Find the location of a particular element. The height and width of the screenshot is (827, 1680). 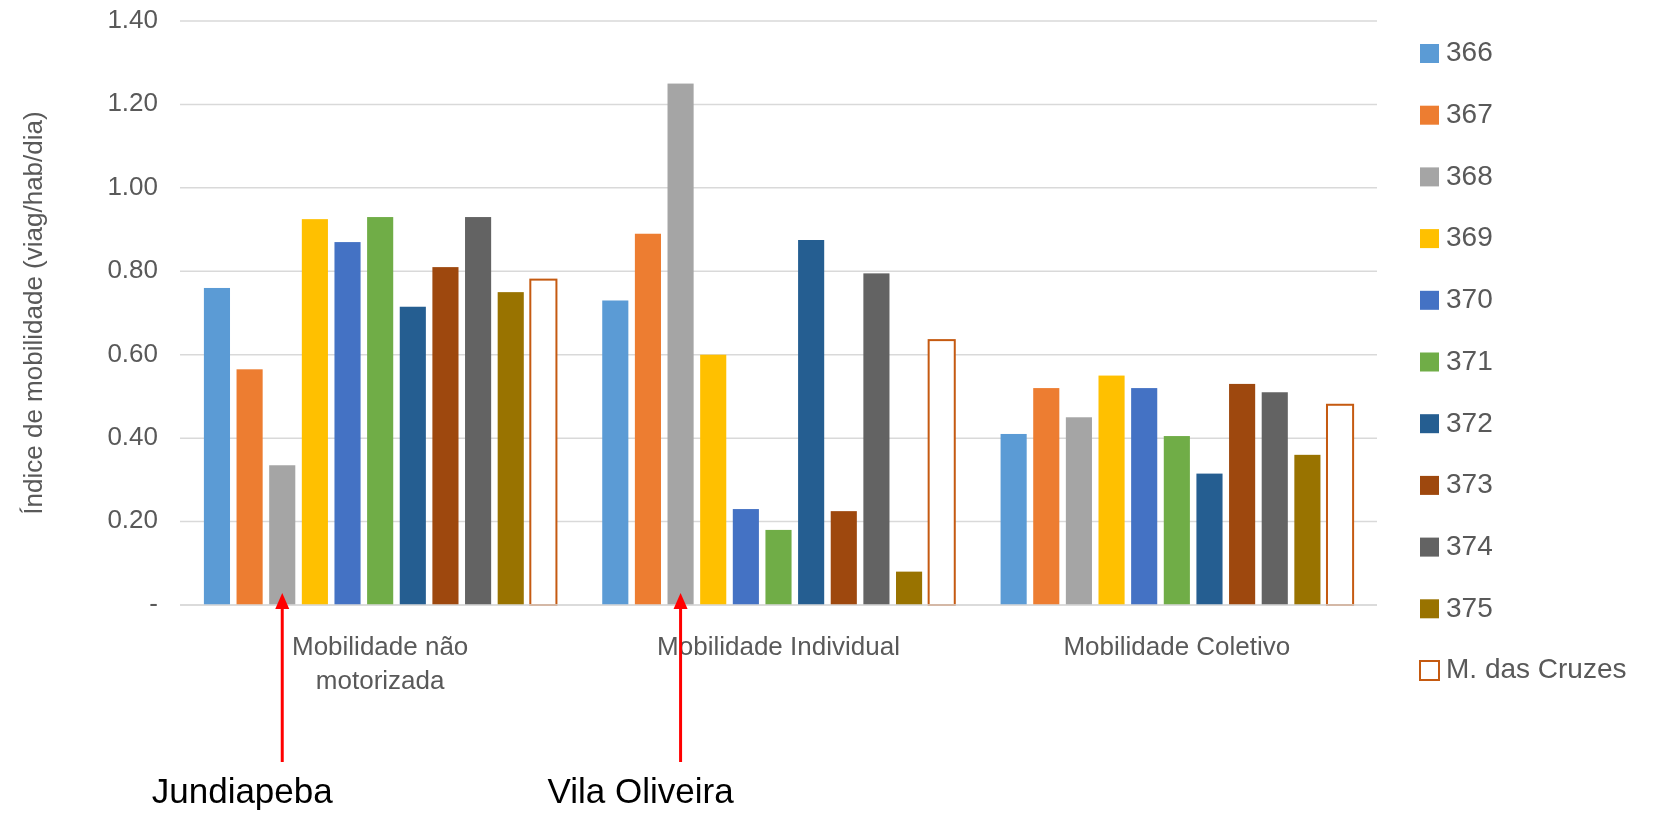

legend-label: 366 is located at coordinates (1469, 52).